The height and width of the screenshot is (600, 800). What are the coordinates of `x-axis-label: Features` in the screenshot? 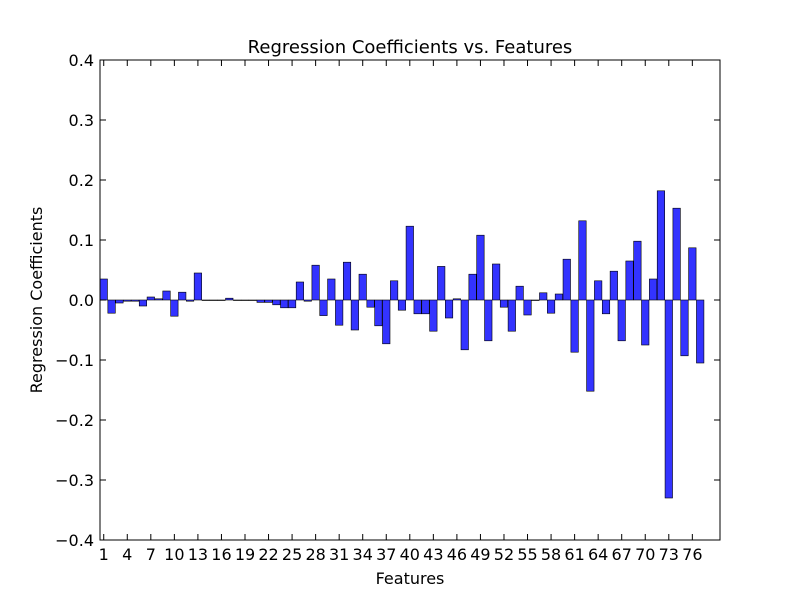 It's located at (410, 578).